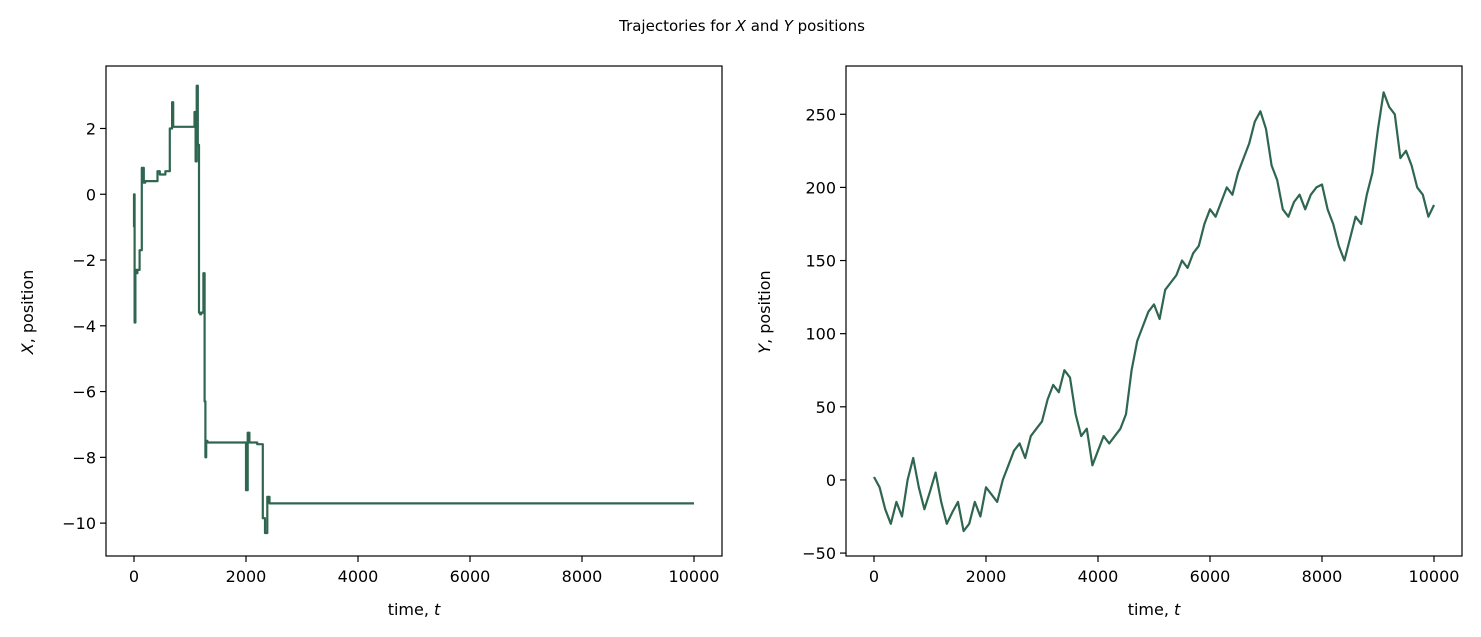 The width and height of the screenshot is (1481, 637). I want to click on y-chart-y-tick-label: −50, so click(819, 553).